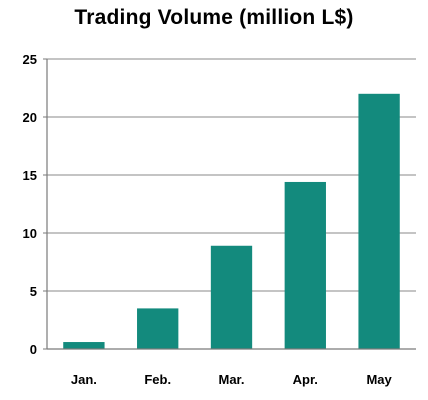  I want to click on x-tick-label: May, so click(379, 379).